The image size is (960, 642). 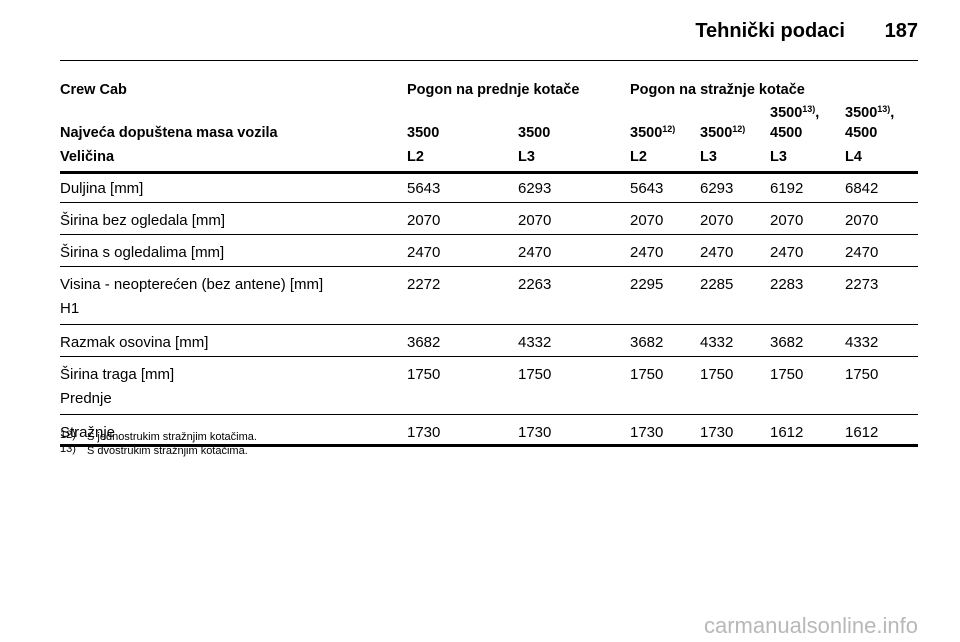 I want to click on footnote-text: S dvostrukim stražnjim kotačima., so click(x=167, y=451).